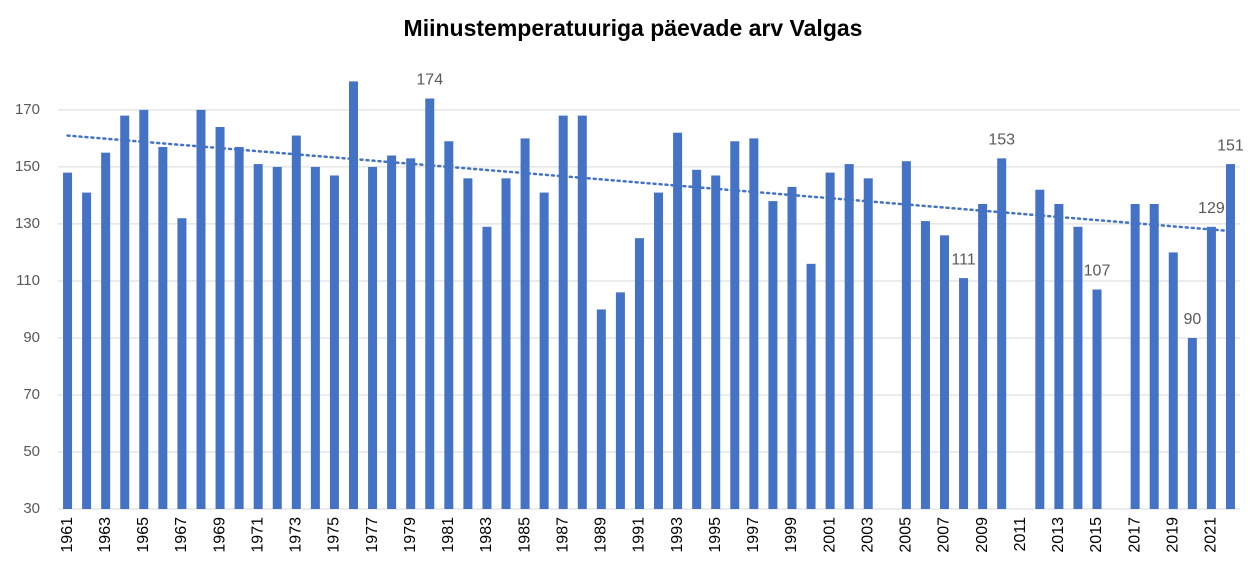 Image resolution: width=1252 pixels, height=569 pixels. What do you see at coordinates (1192, 319) in the screenshot?
I see `data-label: 90` at bounding box center [1192, 319].